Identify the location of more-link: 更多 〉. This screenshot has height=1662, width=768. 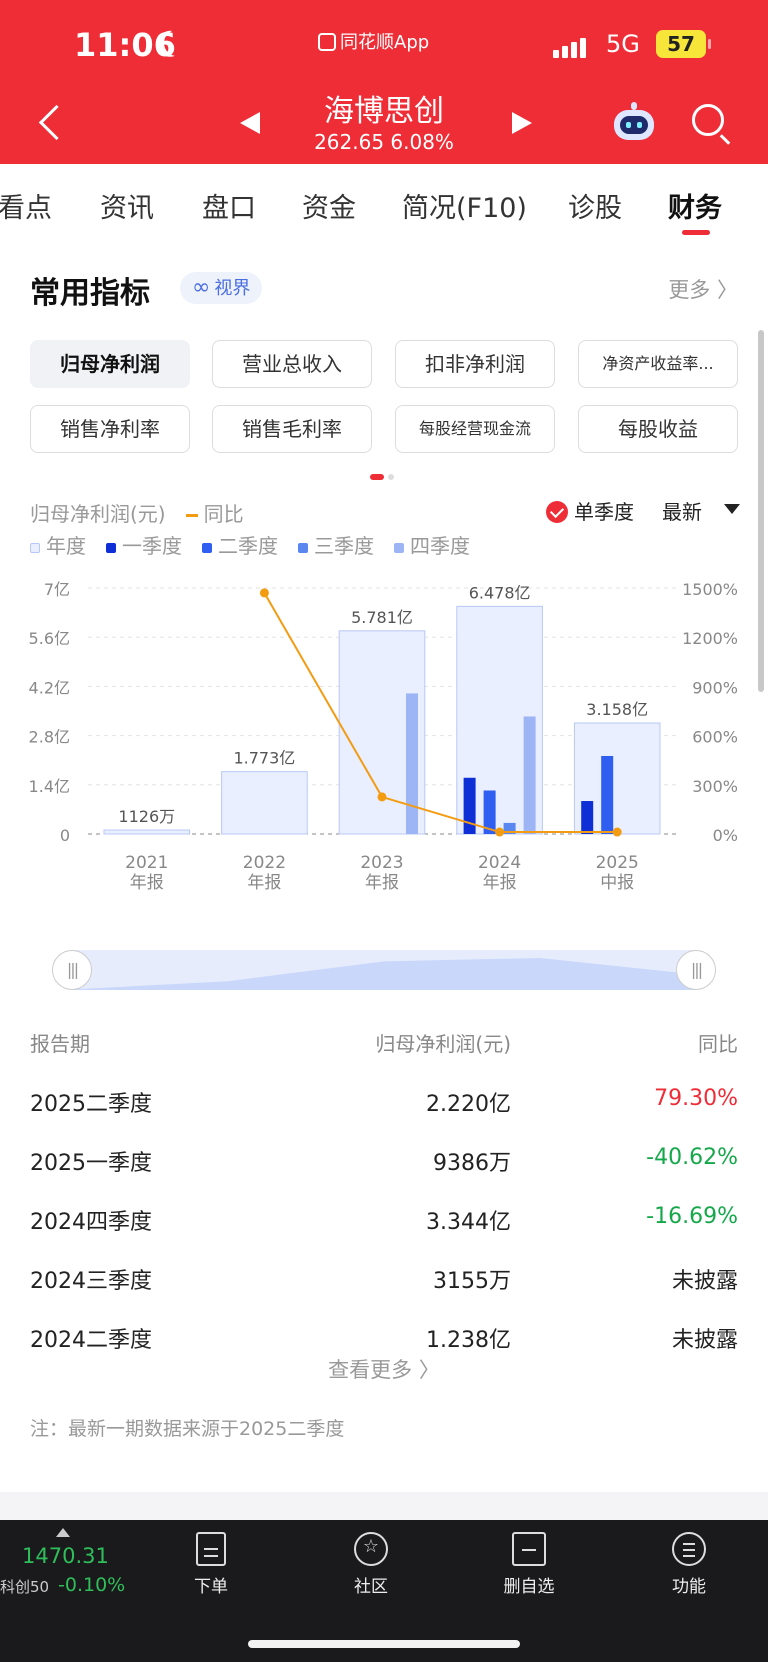
(703, 290).